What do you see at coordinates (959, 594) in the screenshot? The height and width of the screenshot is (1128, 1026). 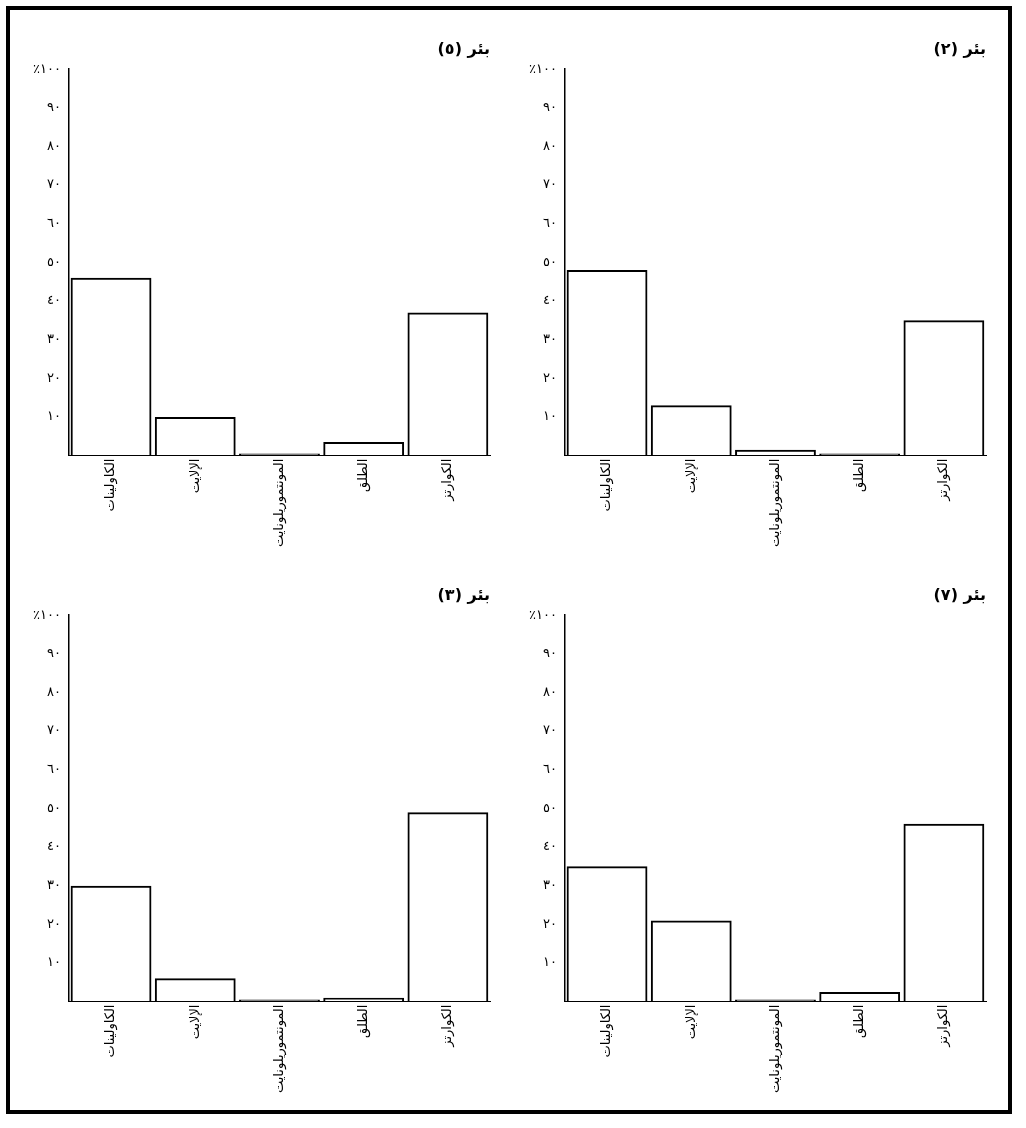 I see `chart-title: بئر (٧)` at bounding box center [959, 594].